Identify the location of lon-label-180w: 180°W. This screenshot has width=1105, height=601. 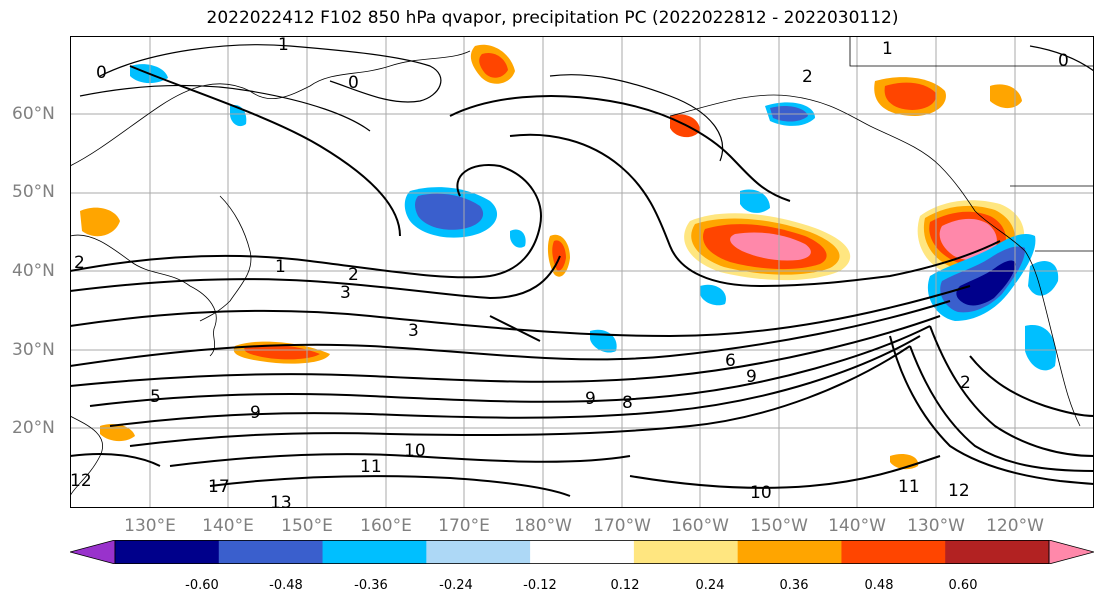
(543, 526).